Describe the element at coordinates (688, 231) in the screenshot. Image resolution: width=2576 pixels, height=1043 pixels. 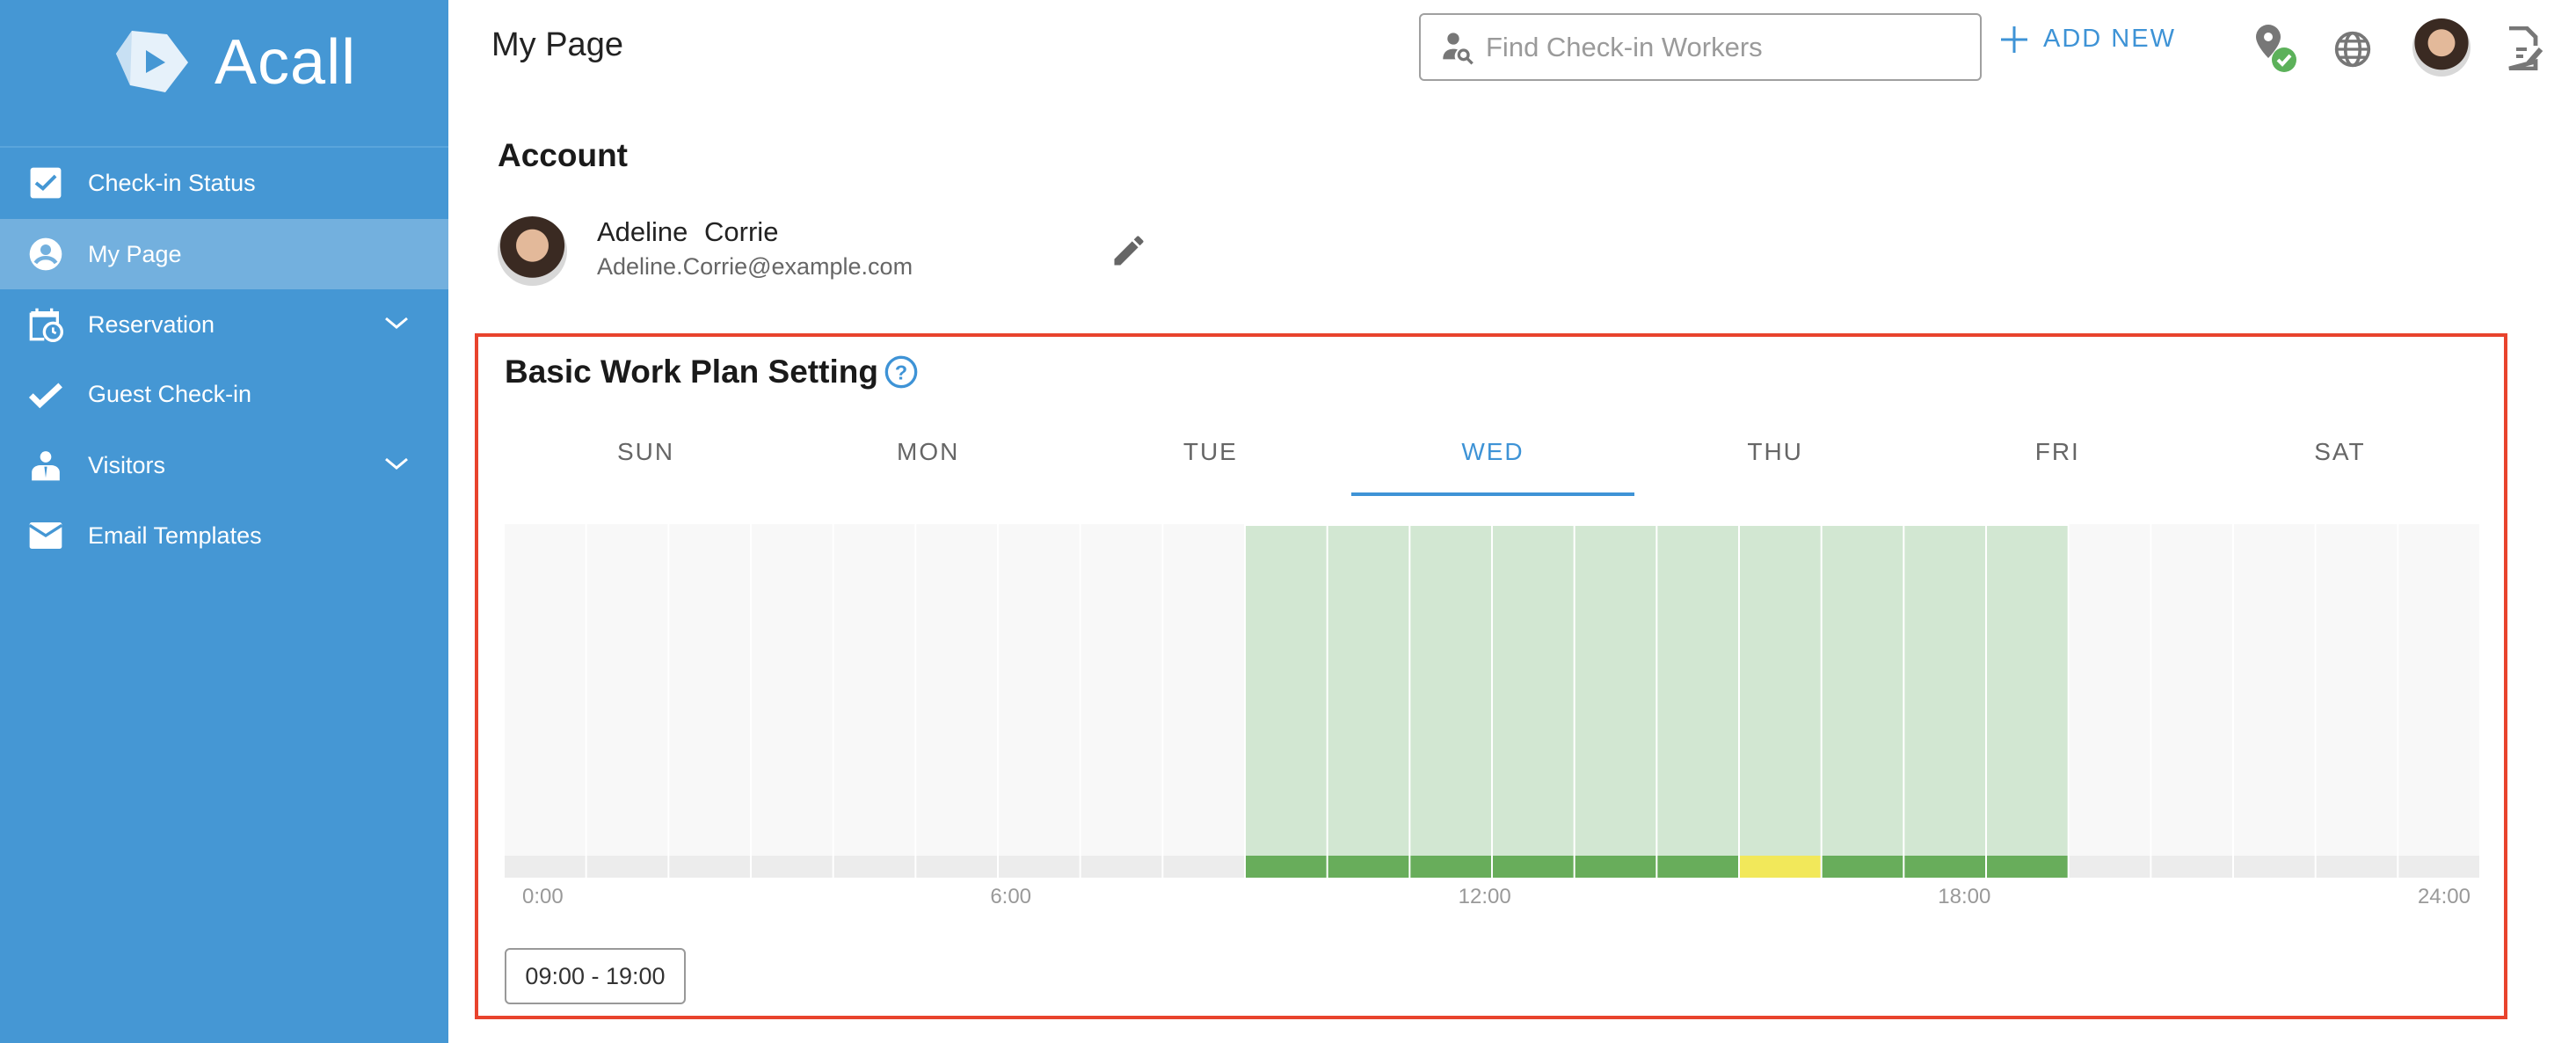
I see `account-name: Adeline Corrie` at that location.